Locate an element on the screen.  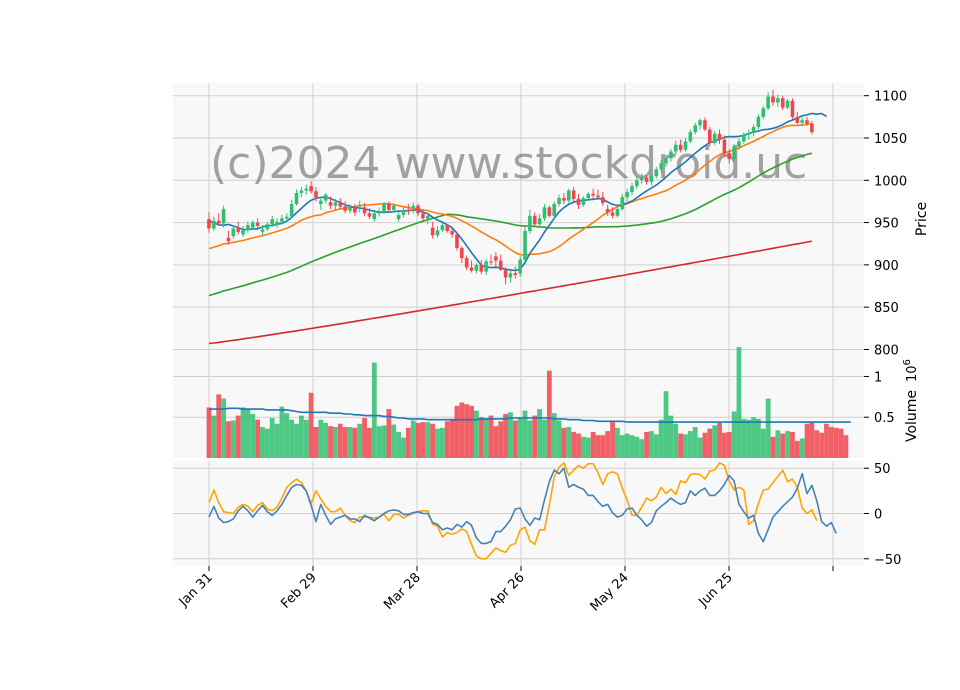
price-y-tick-label: 800 is located at coordinates (886, 350).